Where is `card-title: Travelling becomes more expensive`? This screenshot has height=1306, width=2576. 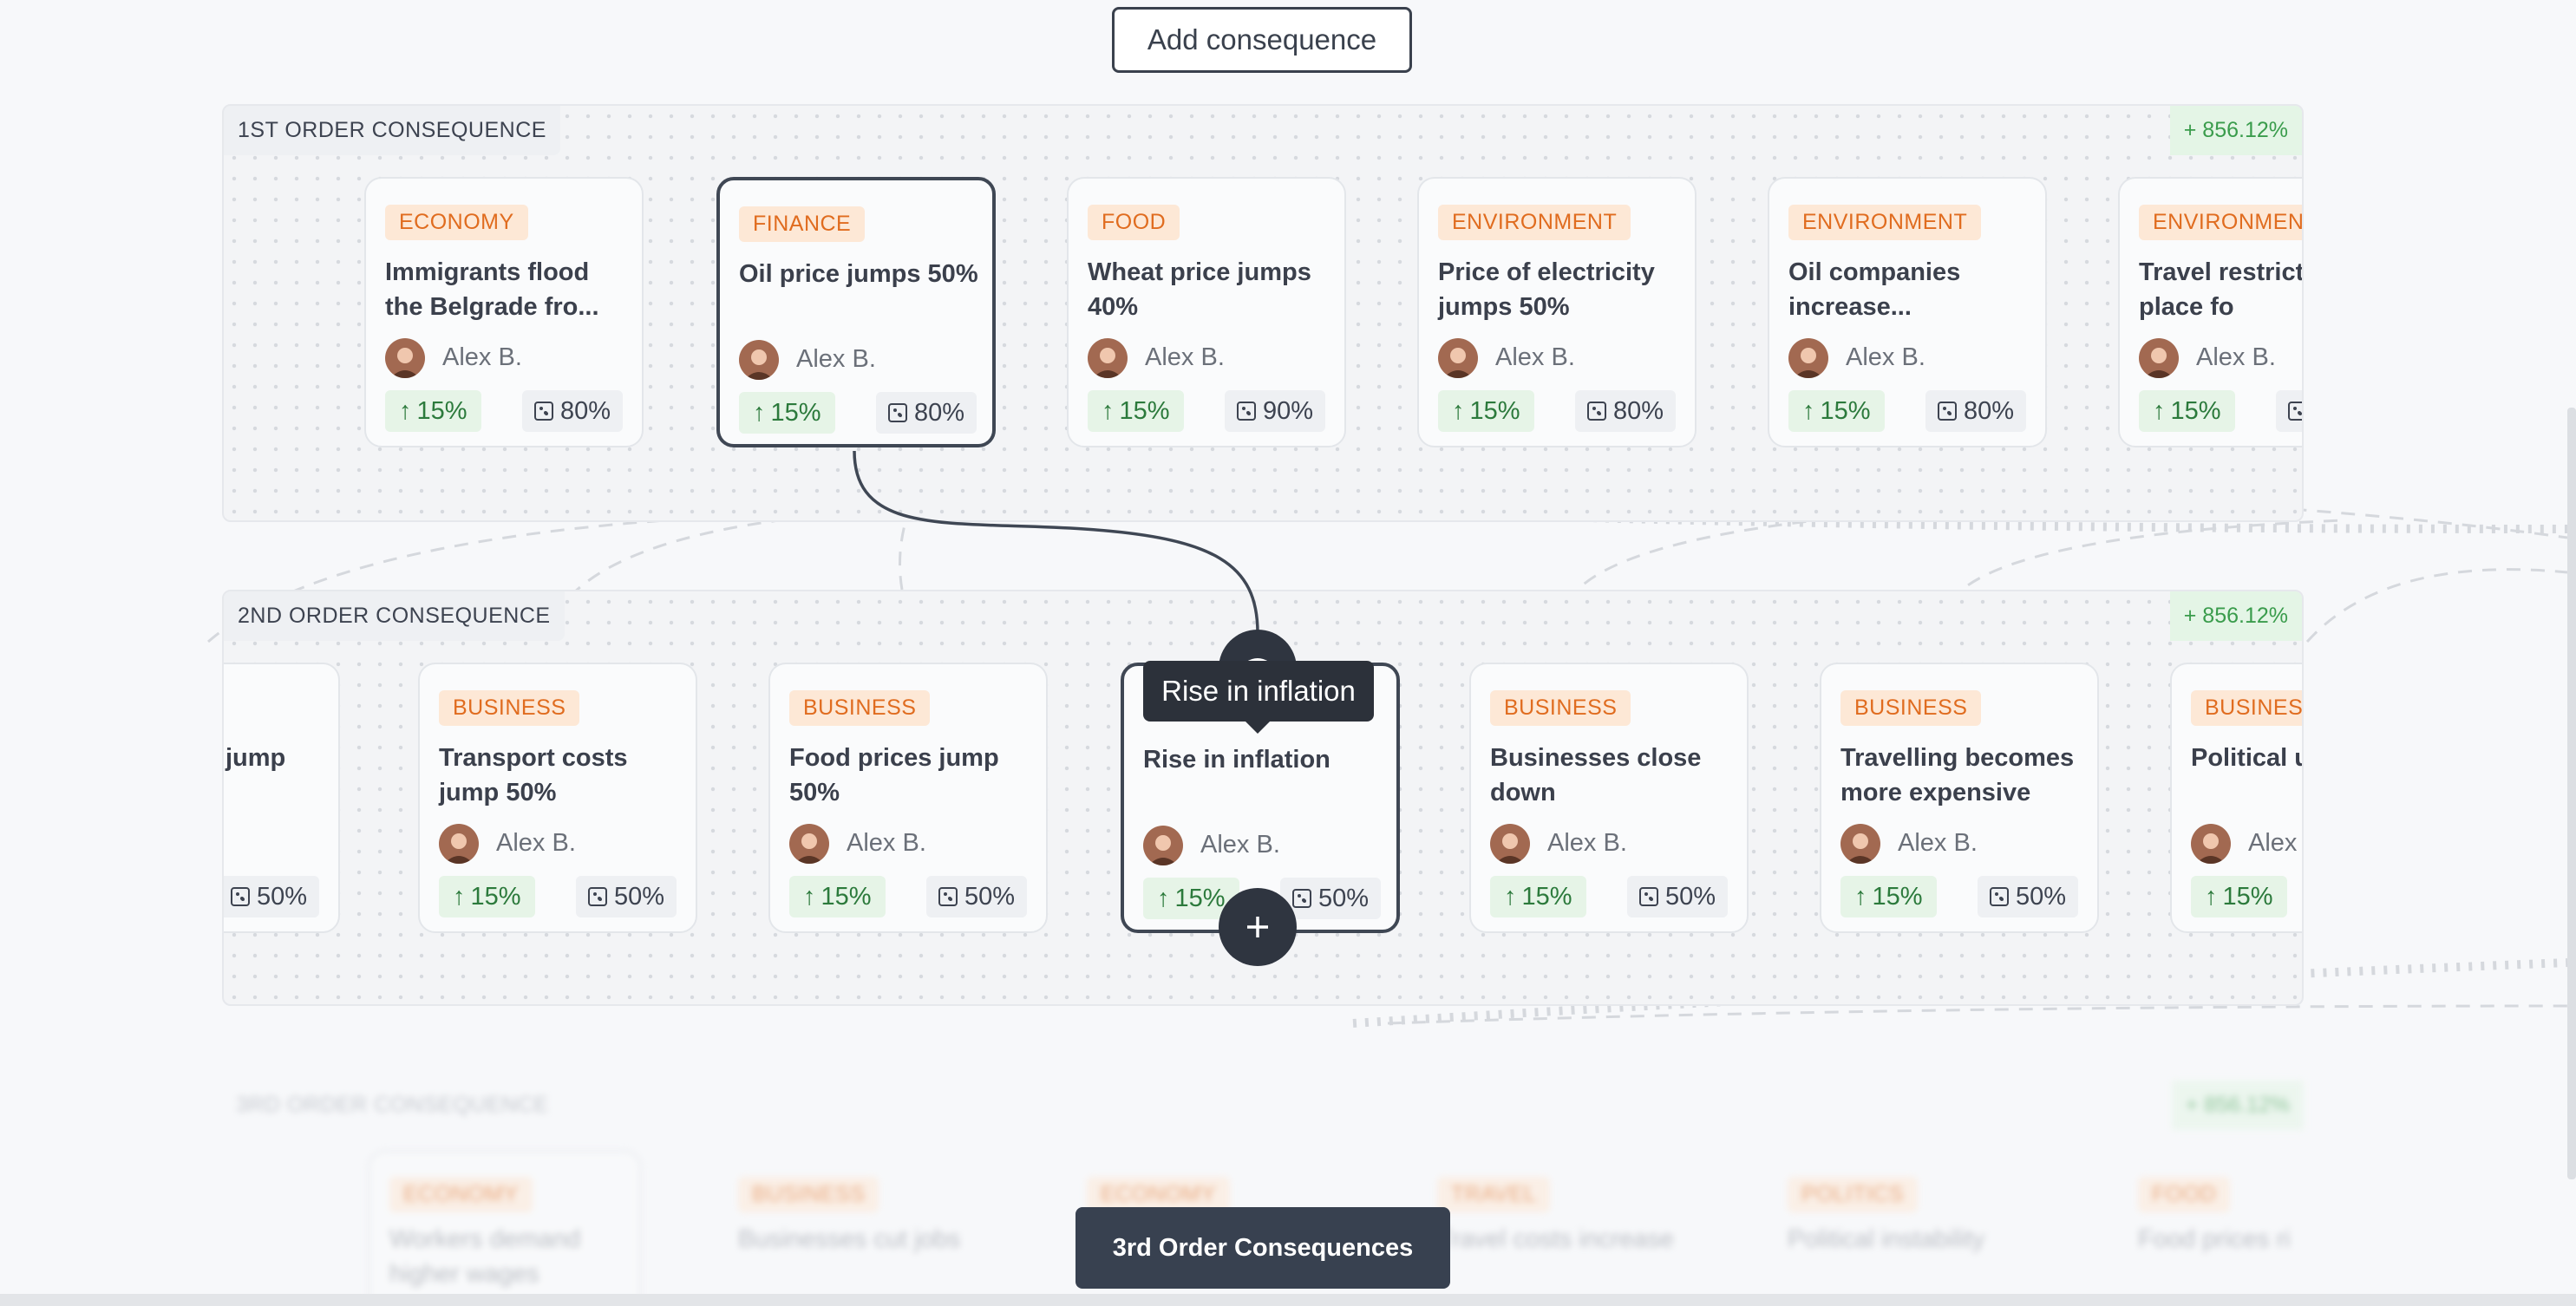
card-title: Travelling becomes more expensive is located at coordinates (1957, 775).